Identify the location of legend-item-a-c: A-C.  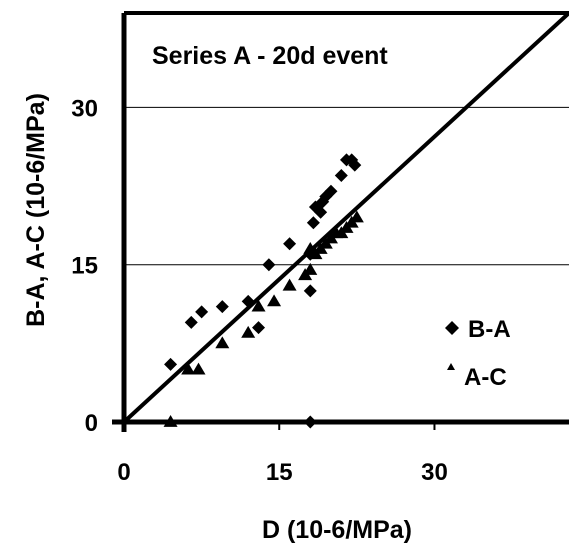
(477, 377).